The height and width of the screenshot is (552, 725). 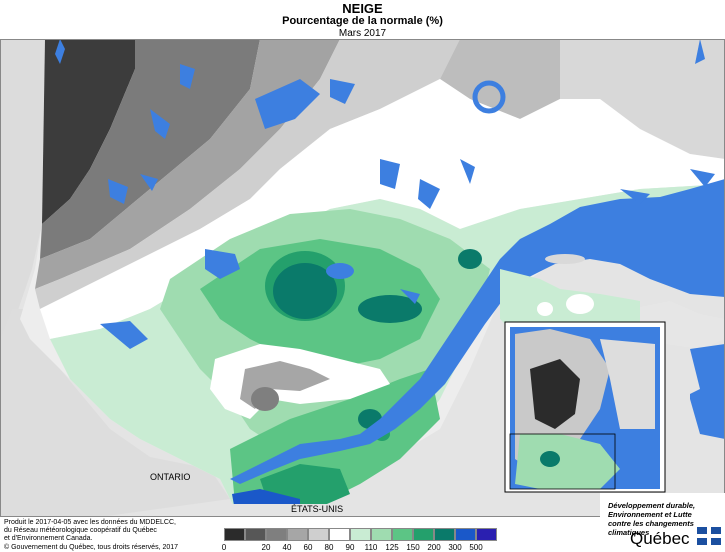 What do you see at coordinates (651, 523) in the screenshot?
I see `ministry-line-3: contre les changements` at bounding box center [651, 523].